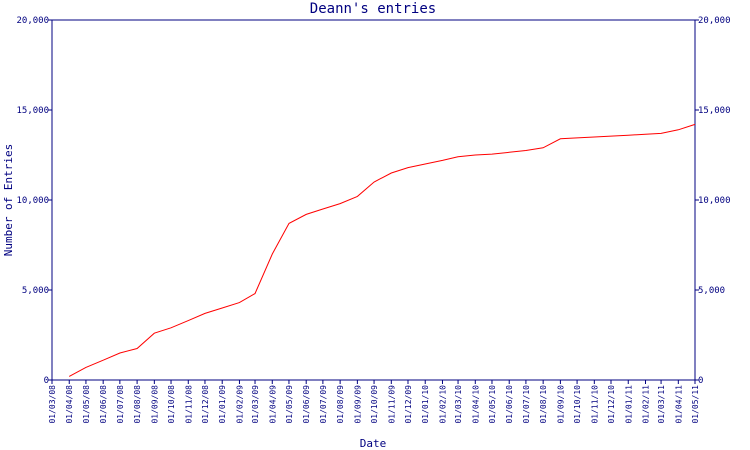  What do you see at coordinates (577, 404) in the screenshot?
I see `x-tick-label: 01/10/10` at bounding box center [577, 404].